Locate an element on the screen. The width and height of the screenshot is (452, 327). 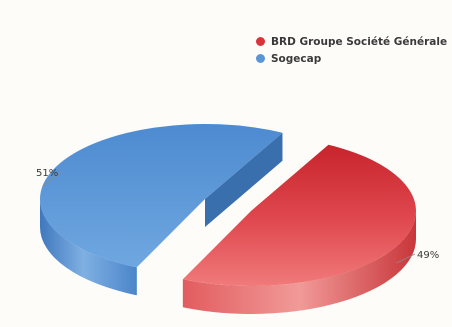
chart-legend: BRD Groupe Société Générale Sogecap is located at coordinates (351, 50).